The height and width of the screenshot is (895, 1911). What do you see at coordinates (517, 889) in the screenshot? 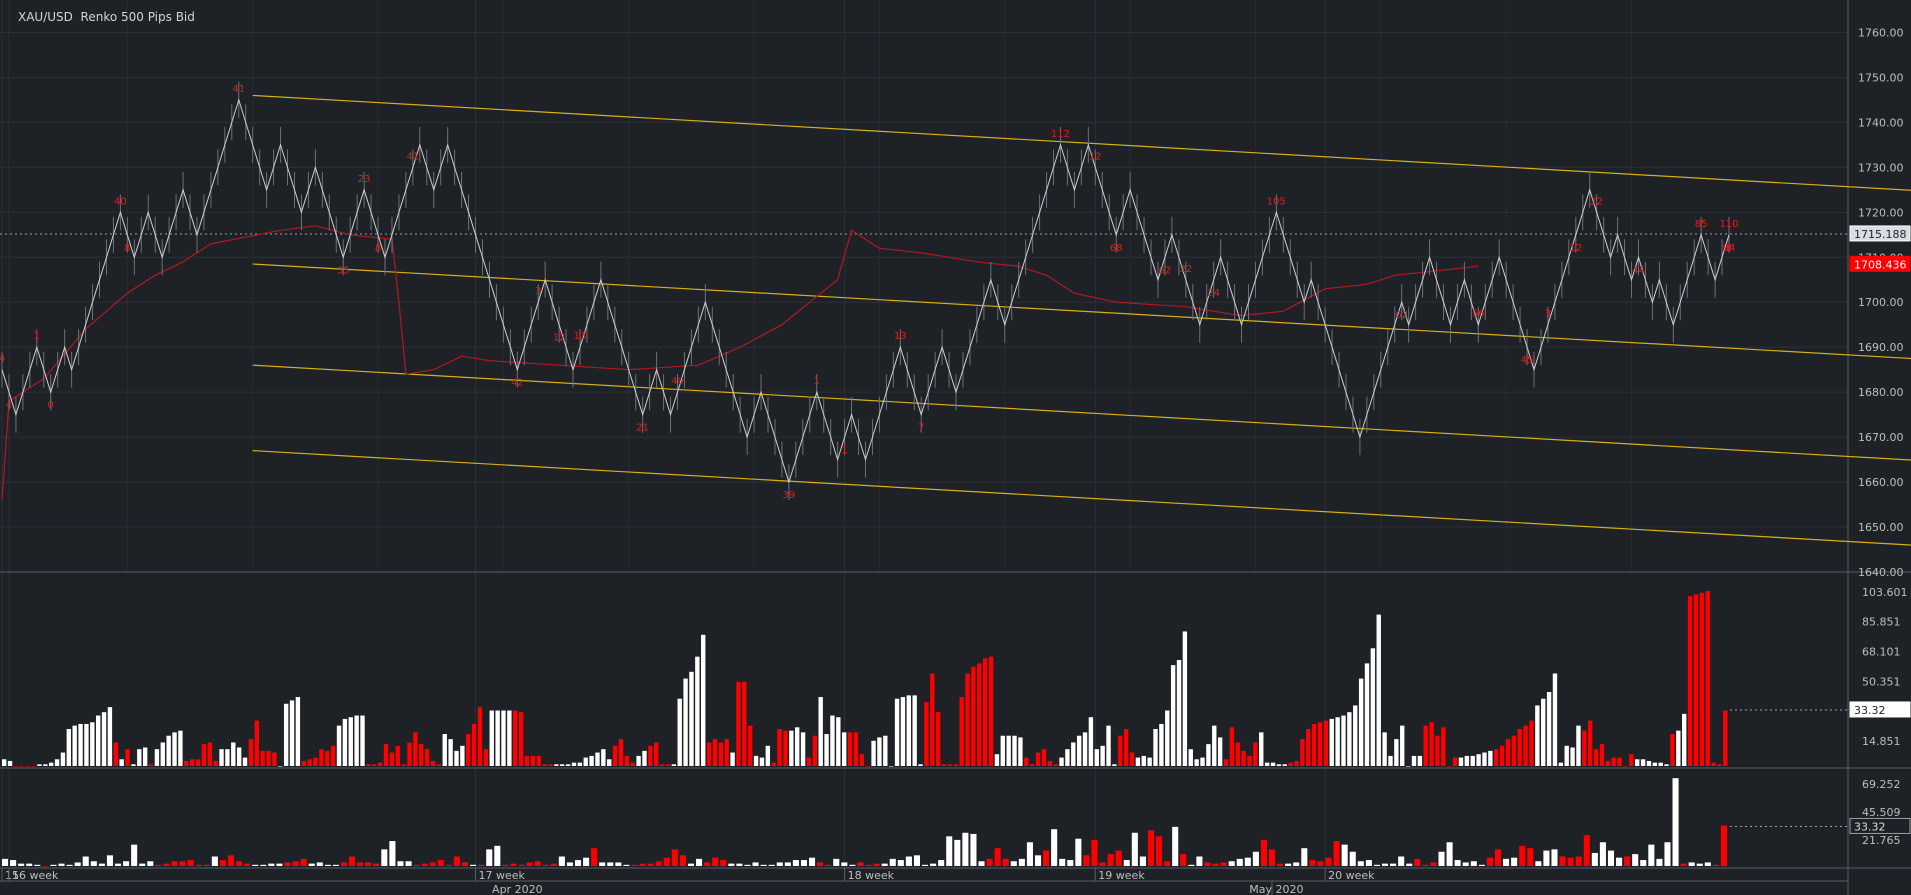
I see `month-label: Apr 2020` at bounding box center [517, 889].